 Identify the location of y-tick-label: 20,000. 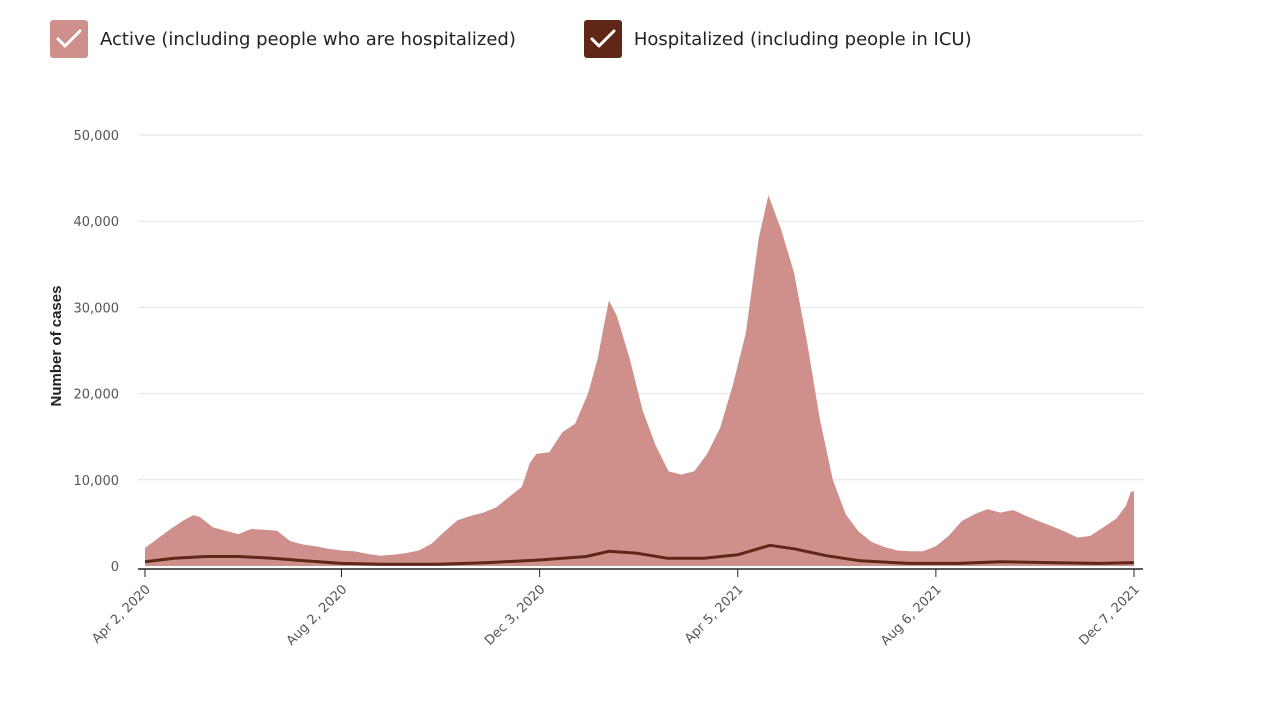
(97, 395).